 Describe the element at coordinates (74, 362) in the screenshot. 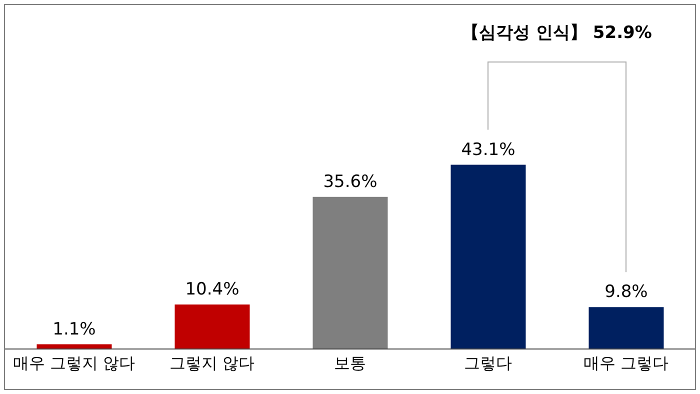

I see `x-tick-label: 매우 그렇지 않다` at that location.